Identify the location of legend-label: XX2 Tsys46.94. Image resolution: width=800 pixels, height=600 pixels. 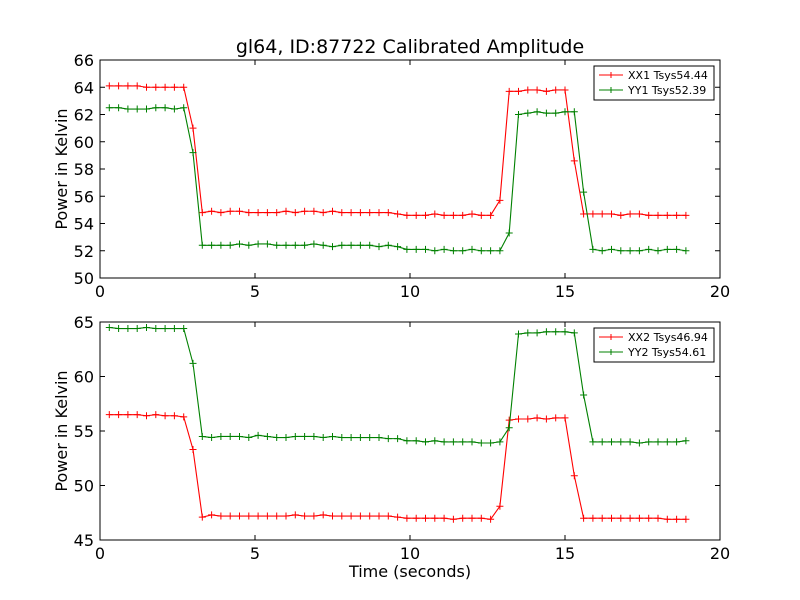
(668, 337).